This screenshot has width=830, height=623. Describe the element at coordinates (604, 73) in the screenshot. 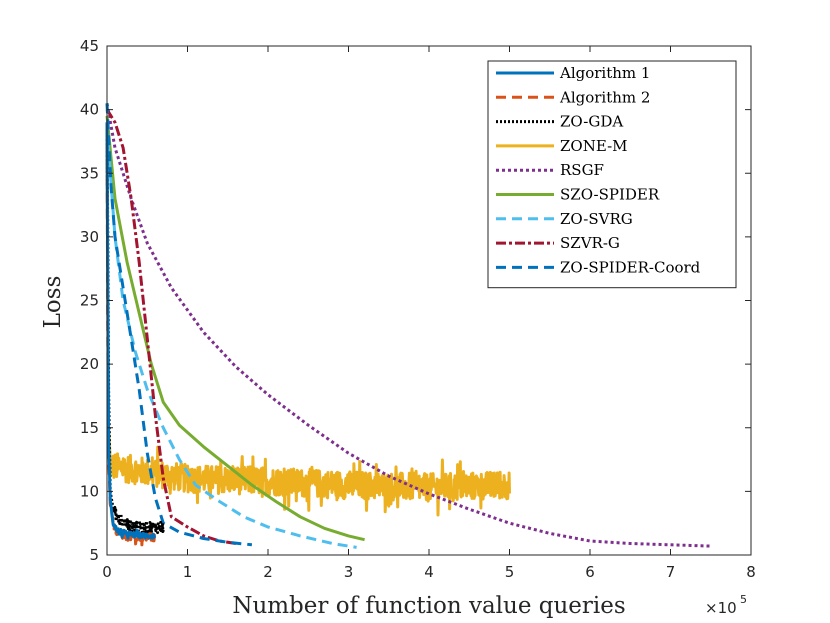

I see `legend-label-algorithm-1: Algorithm 1` at that location.